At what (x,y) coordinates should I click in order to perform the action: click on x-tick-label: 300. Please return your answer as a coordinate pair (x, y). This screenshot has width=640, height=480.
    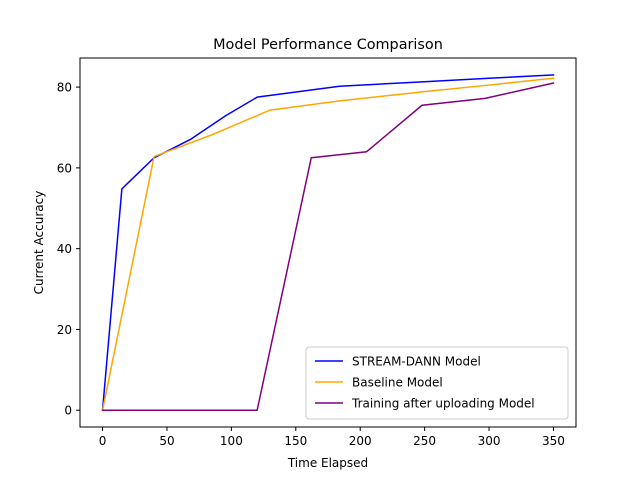
    Looking at the image, I should click on (489, 441).